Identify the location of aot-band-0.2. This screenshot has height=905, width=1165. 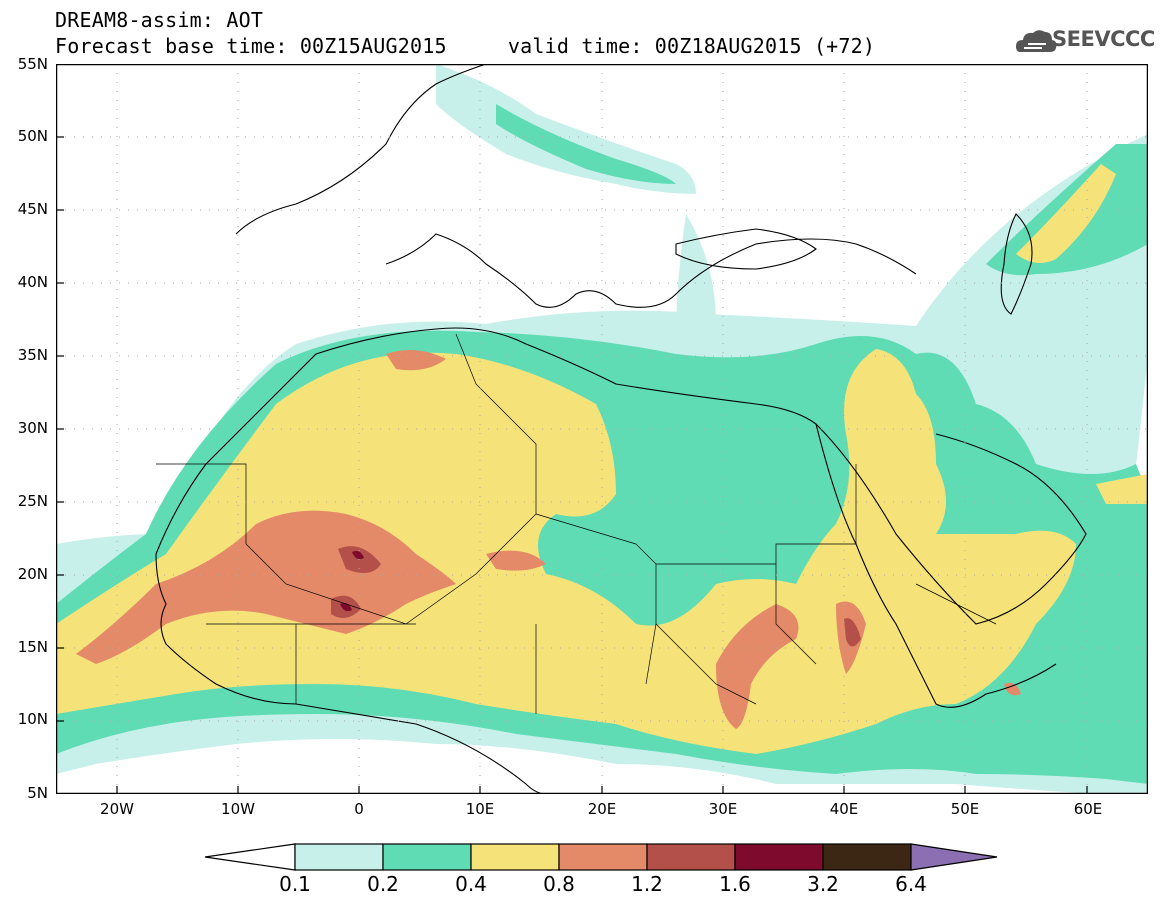
(586, 144).